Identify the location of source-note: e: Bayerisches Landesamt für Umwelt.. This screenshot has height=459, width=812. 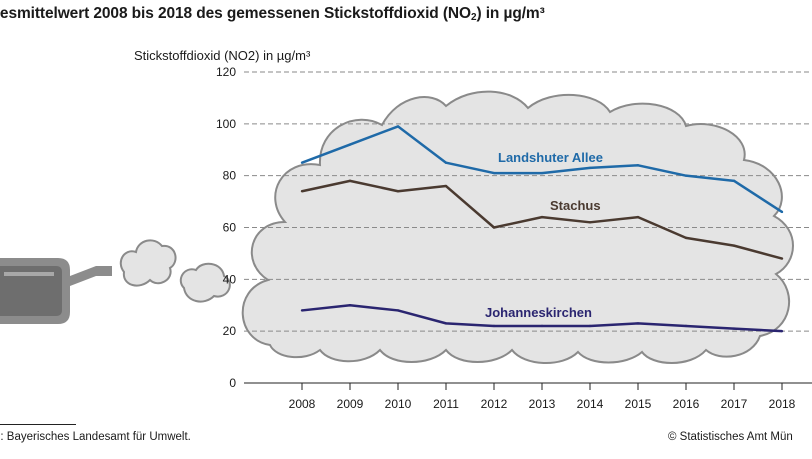
(95, 437).